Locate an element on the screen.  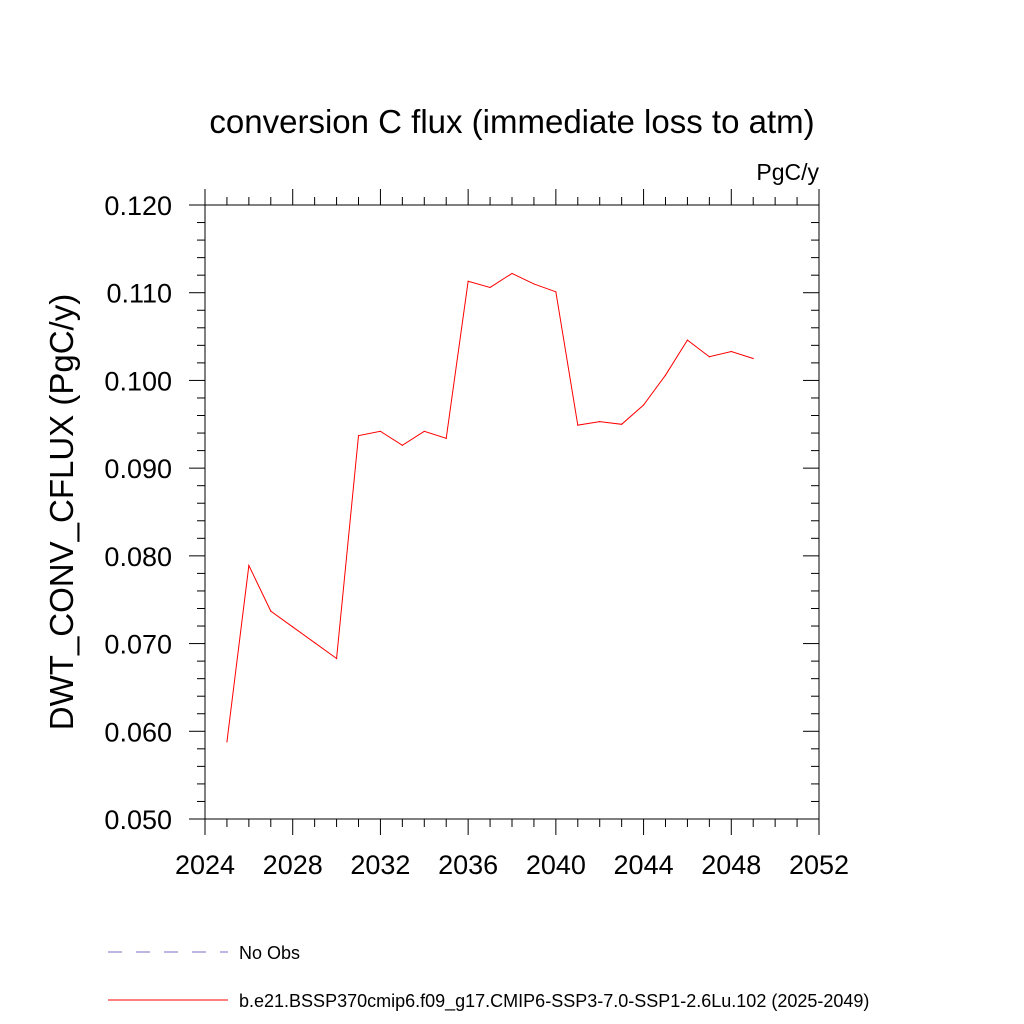
x-tick-label: 2040 is located at coordinates (556, 865).